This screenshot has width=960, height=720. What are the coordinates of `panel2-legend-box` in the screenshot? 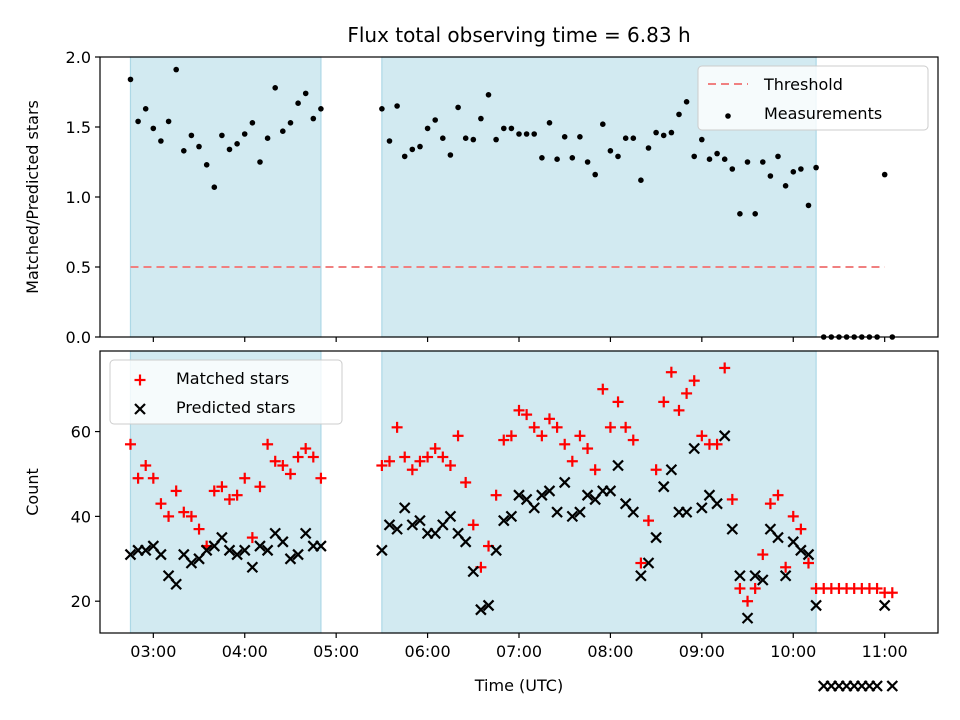 It's located at (226, 392).